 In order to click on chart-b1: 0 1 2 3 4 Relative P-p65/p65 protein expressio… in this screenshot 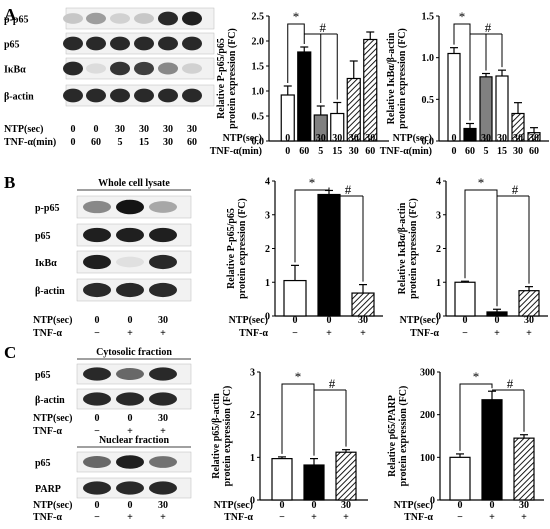, I will do `click(304, 257)`.